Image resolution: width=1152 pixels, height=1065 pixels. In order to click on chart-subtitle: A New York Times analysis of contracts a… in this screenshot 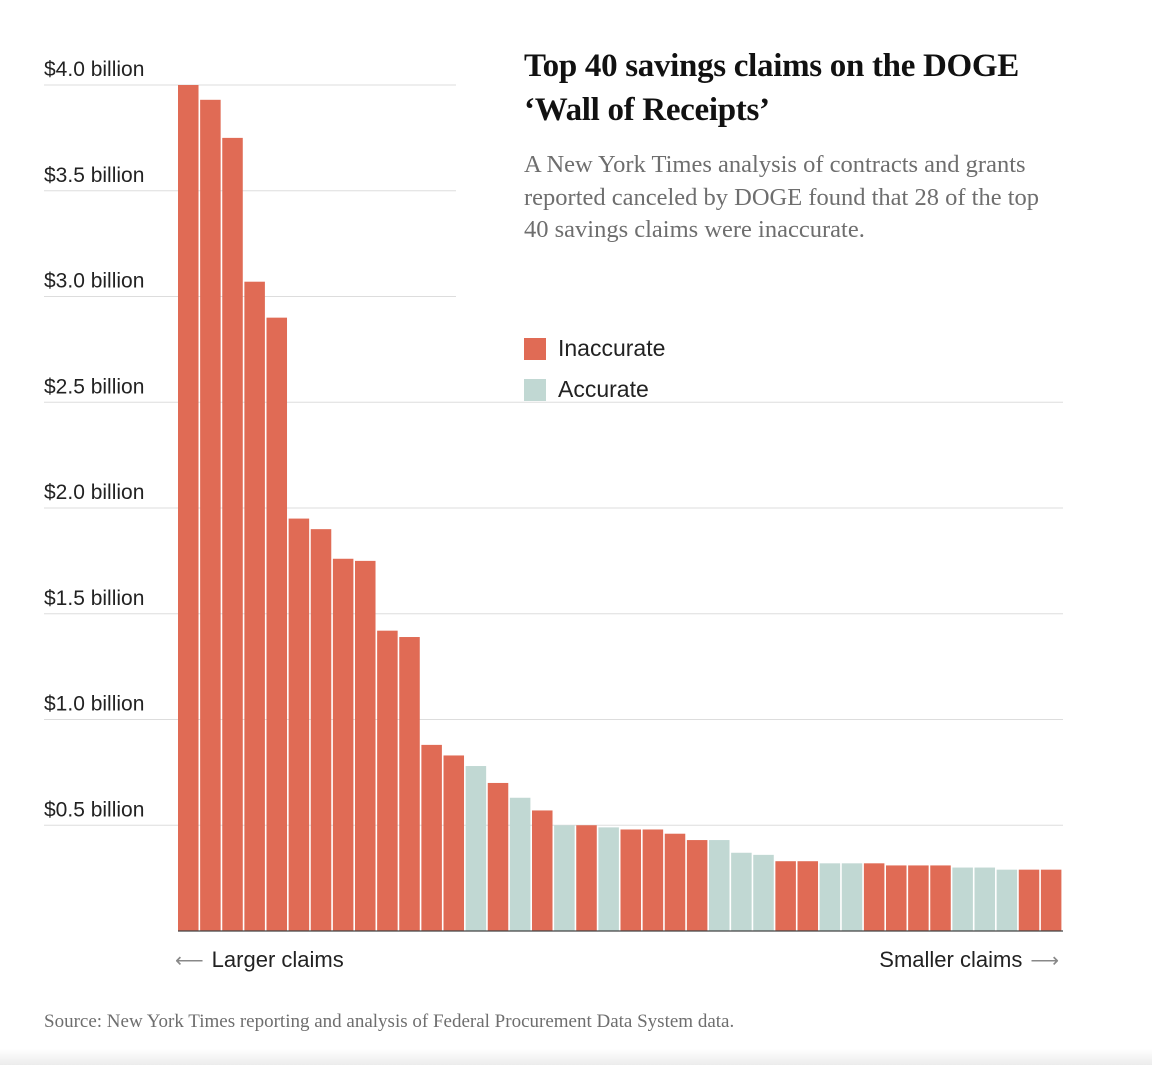, I will do `click(782, 197)`.